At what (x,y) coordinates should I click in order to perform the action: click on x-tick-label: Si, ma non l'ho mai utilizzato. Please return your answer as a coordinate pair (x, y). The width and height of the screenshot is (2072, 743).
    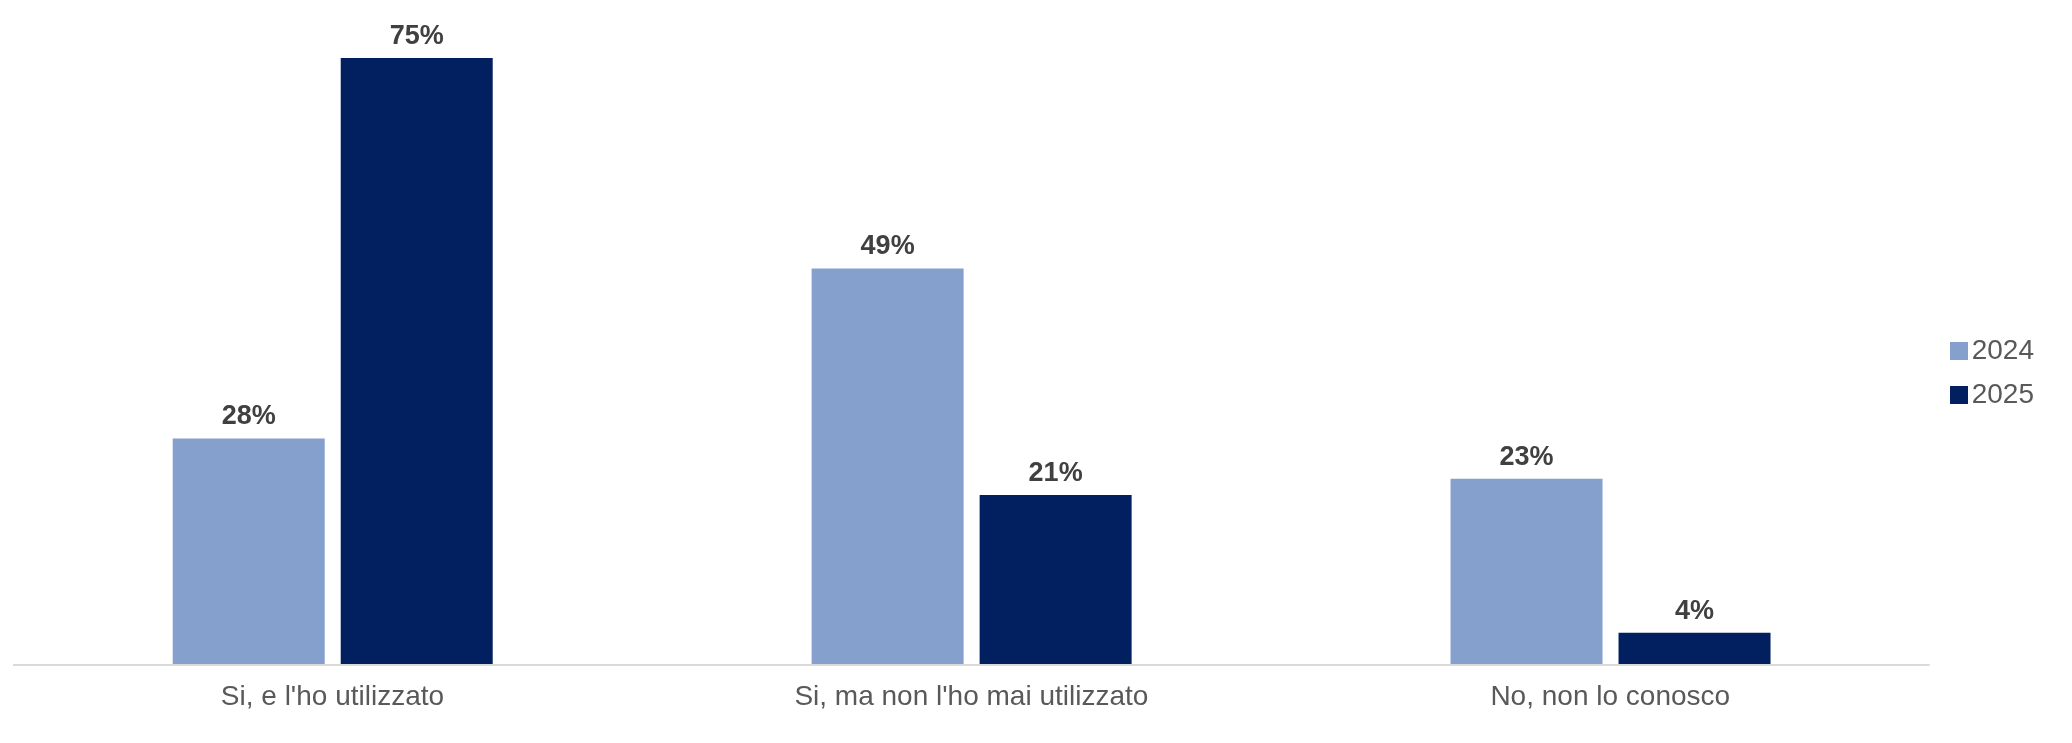
    Looking at the image, I should click on (971, 695).